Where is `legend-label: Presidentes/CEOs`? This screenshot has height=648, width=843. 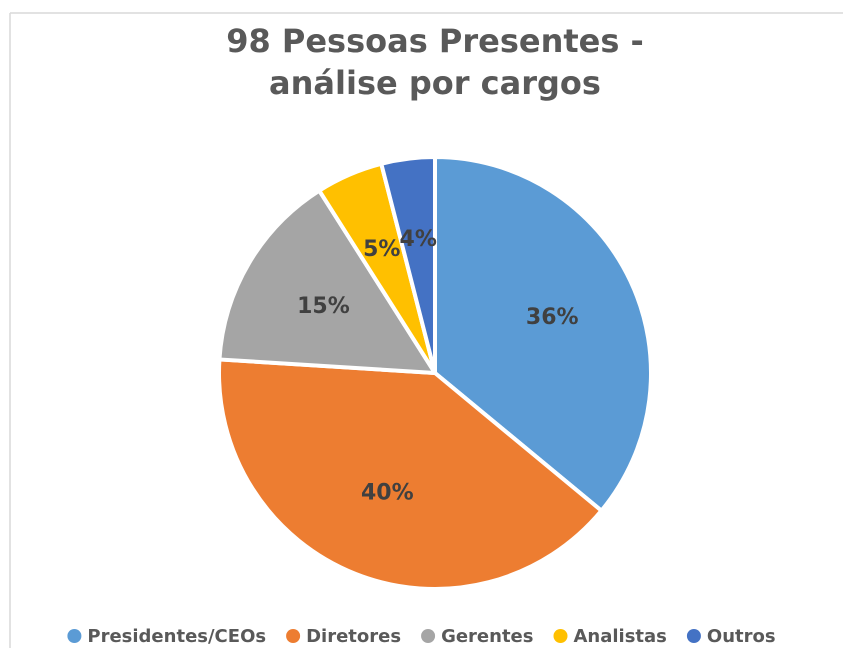
legend-label: Presidentes/CEOs is located at coordinates (176, 636).